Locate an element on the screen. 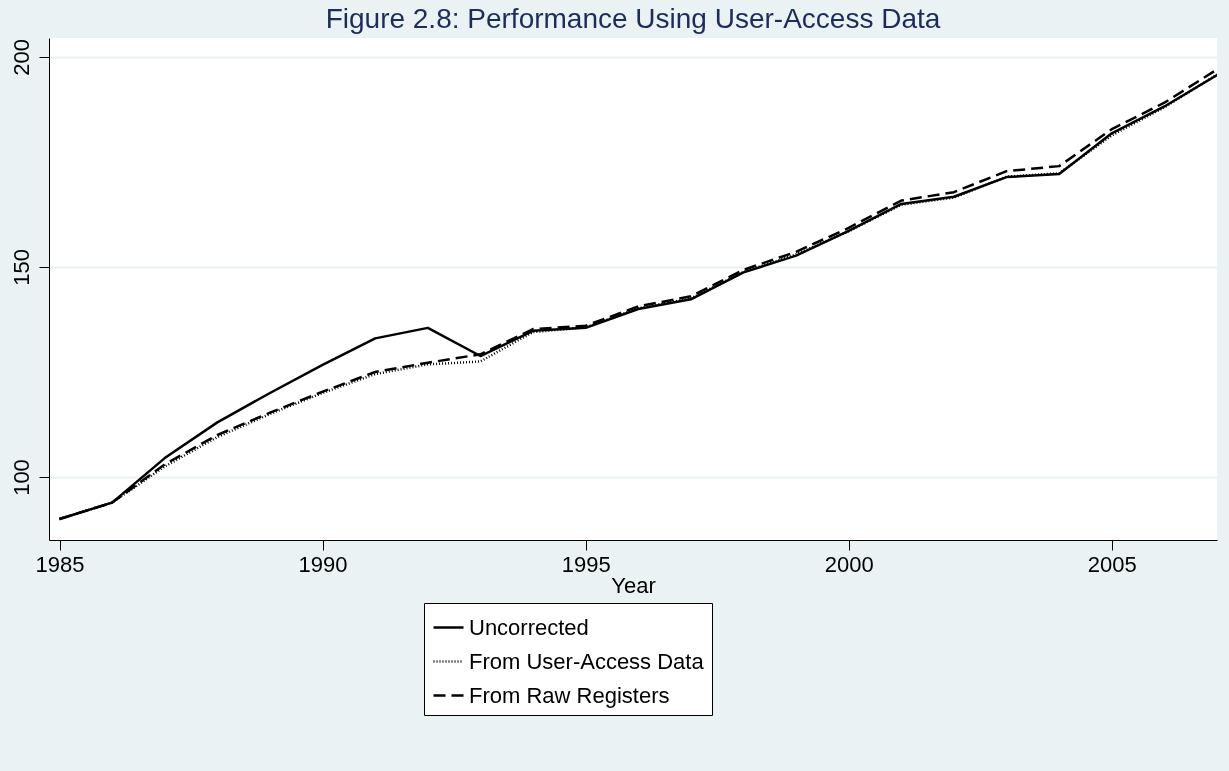 Image resolution: width=1229 pixels, height=771 pixels. x-tick-label: 1995 is located at coordinates (586, 564).